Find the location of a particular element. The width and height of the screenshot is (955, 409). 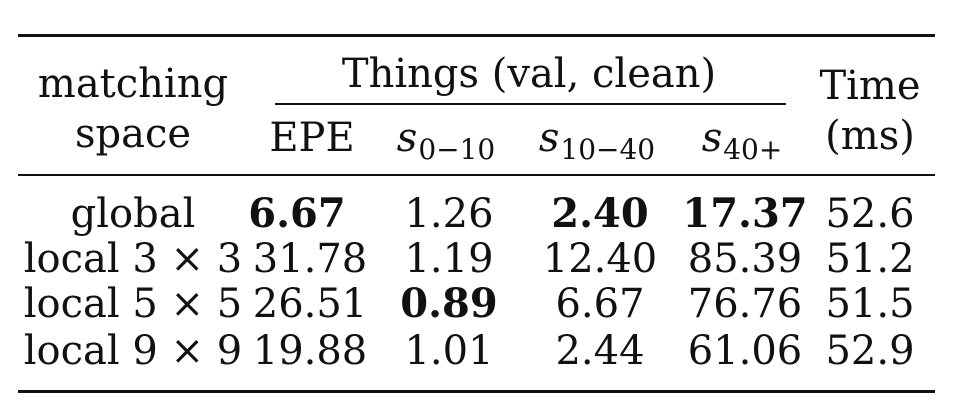

cell-local3-s40plus: 85.39 is located at coordinates (745, 259).